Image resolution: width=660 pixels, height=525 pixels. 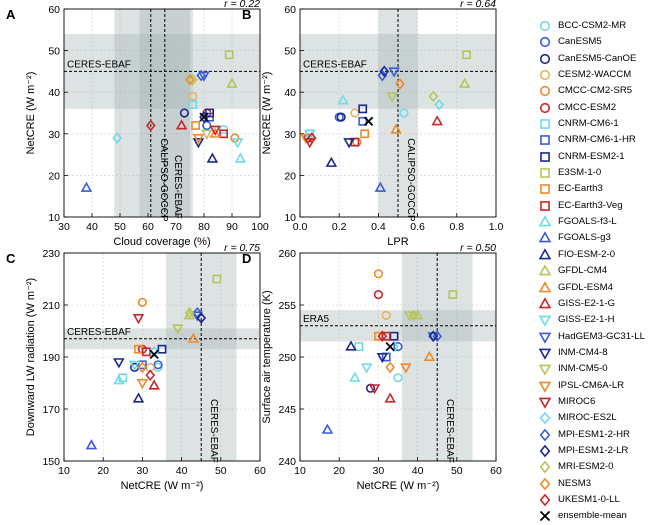 What do you see at coordinates (51, 254) in the screenshot?
I see `y-tick-label: 230` at bounding box center [51, 254].